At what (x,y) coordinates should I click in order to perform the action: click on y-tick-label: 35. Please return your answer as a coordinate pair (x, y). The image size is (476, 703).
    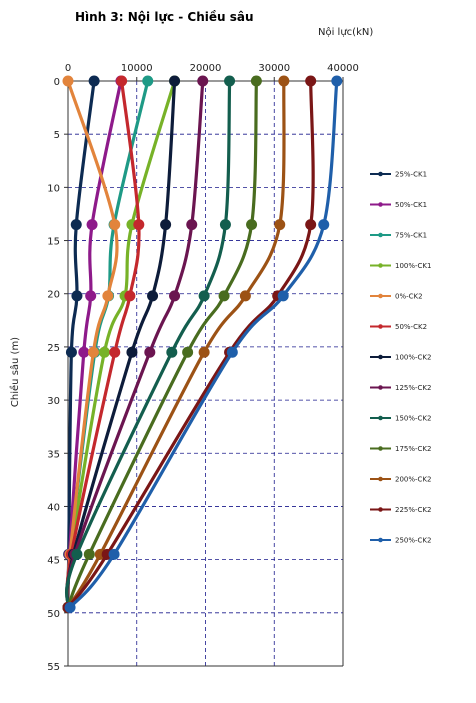
    Looking at the image, I should click on (53, 454).